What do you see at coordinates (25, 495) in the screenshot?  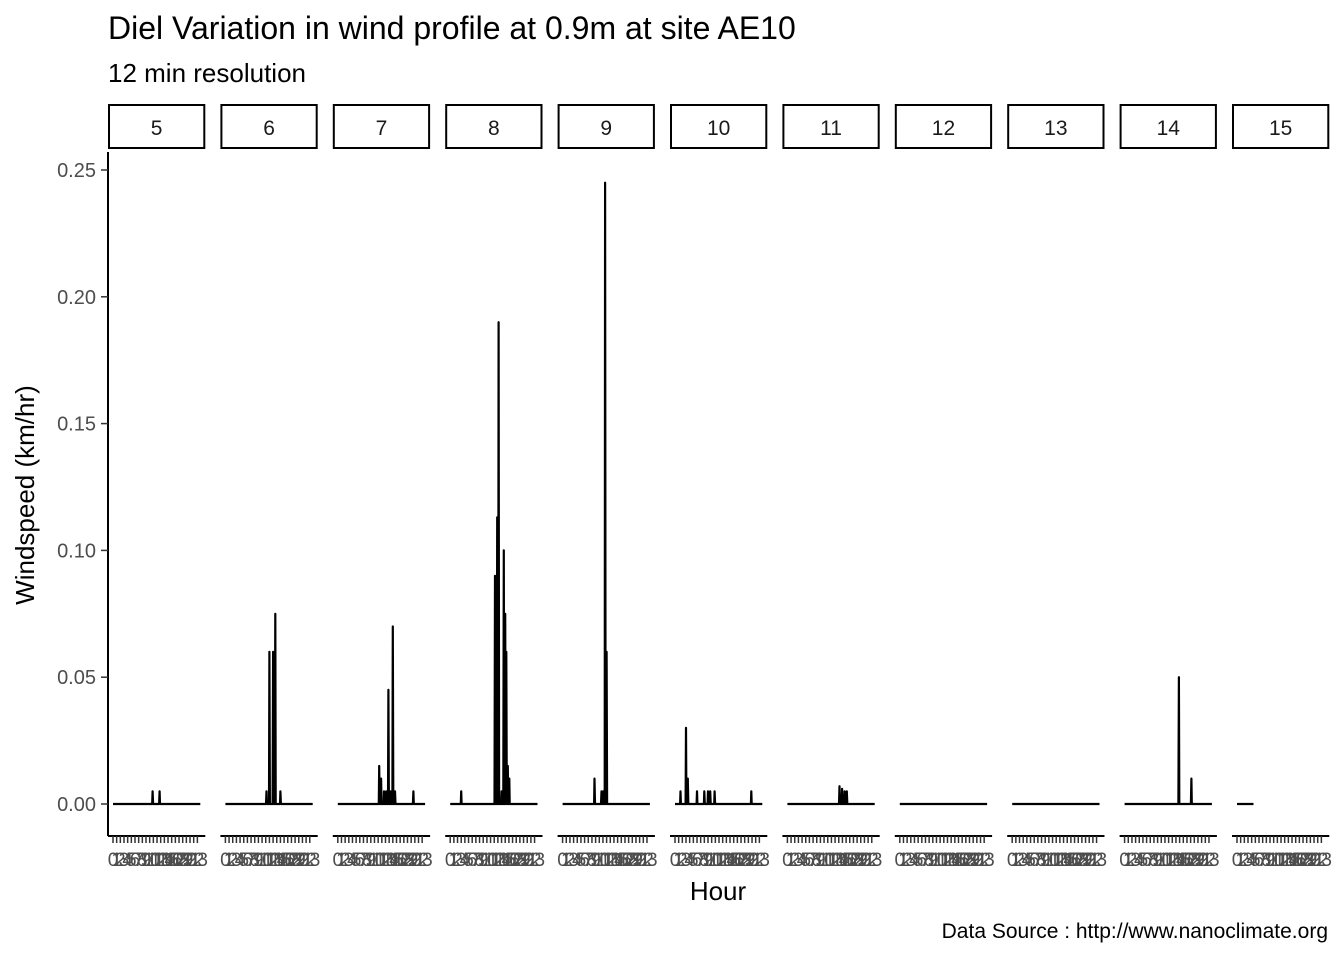 I see `y-axis-title: Windspeed (km/hr)` at bounding box center [25, 495].